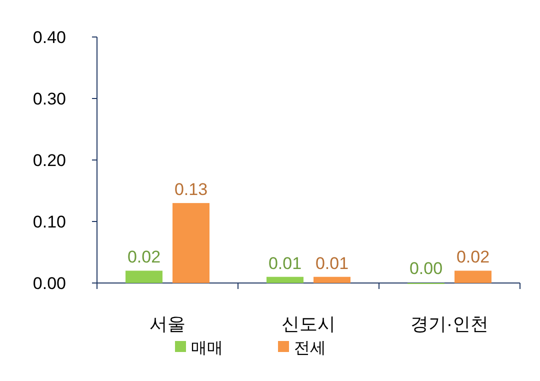 Image resolution: width=540 pixels, height=381 pixels. Describe the element at coordinates (309, 324) in the screenshot. I see `x-tick-label: 신도시` at that location.